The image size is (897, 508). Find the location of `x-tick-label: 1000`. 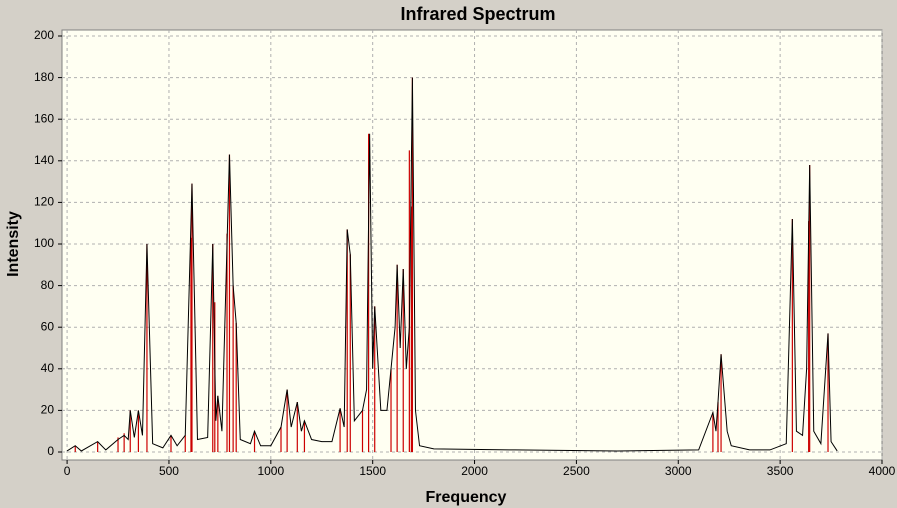

x-tick-label: 1000 is located at coordinates (270, 471).